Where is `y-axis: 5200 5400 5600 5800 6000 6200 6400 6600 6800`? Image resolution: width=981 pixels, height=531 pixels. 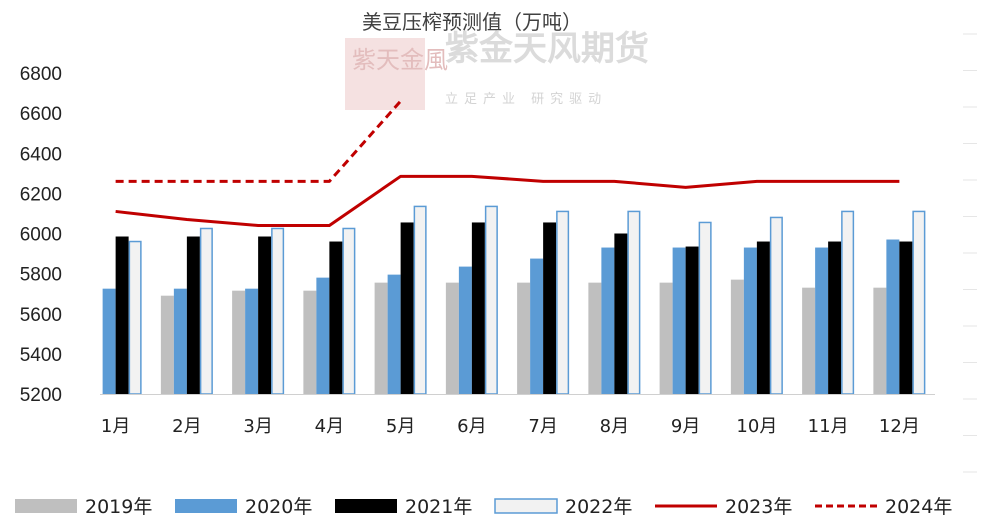 y-axis: 5200 5400 5600 5800 6000 6200 6400 6600 6800 is located at coordinates (41, 235).